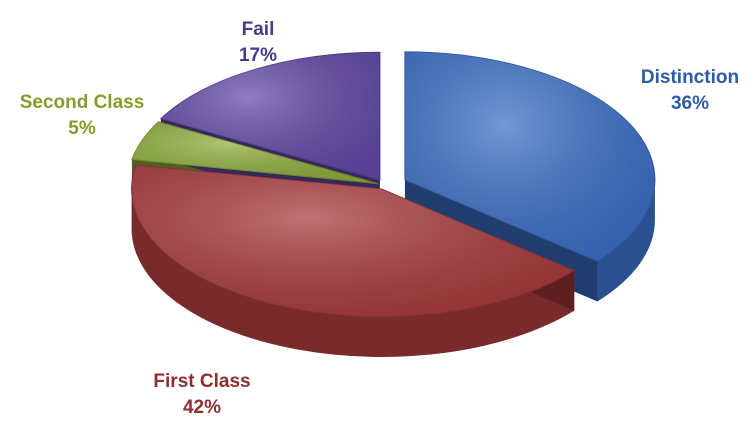  I want to click on slice-label: Distinction, so click(690, 77).